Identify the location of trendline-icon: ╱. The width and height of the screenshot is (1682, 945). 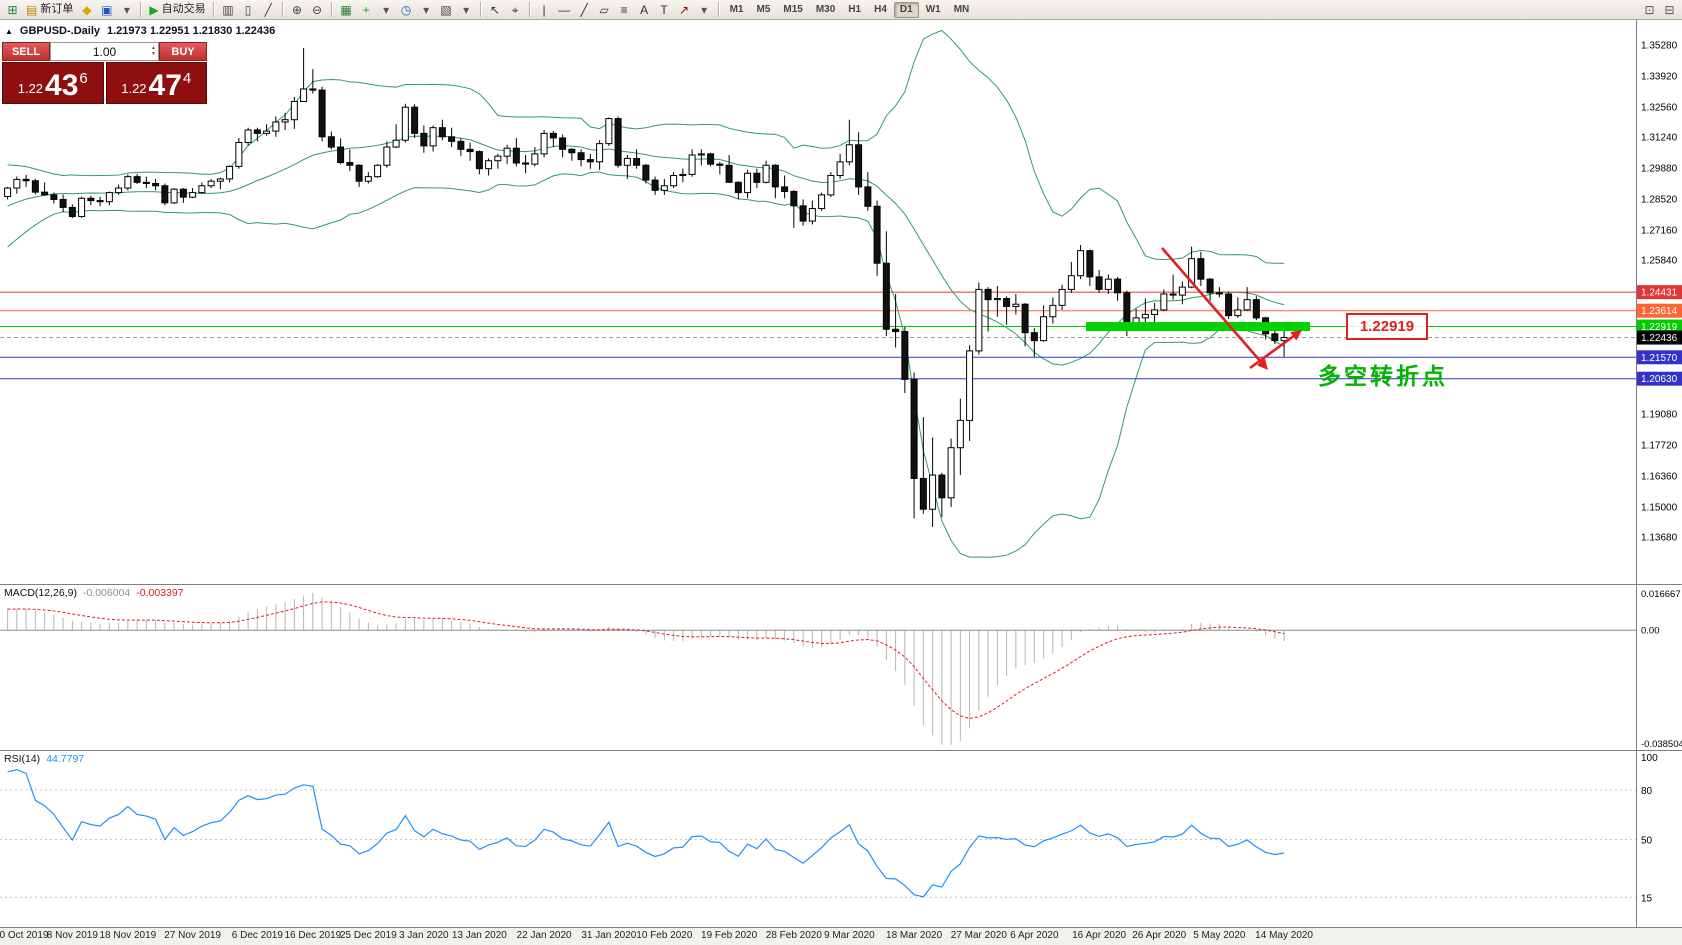
(584, 9).